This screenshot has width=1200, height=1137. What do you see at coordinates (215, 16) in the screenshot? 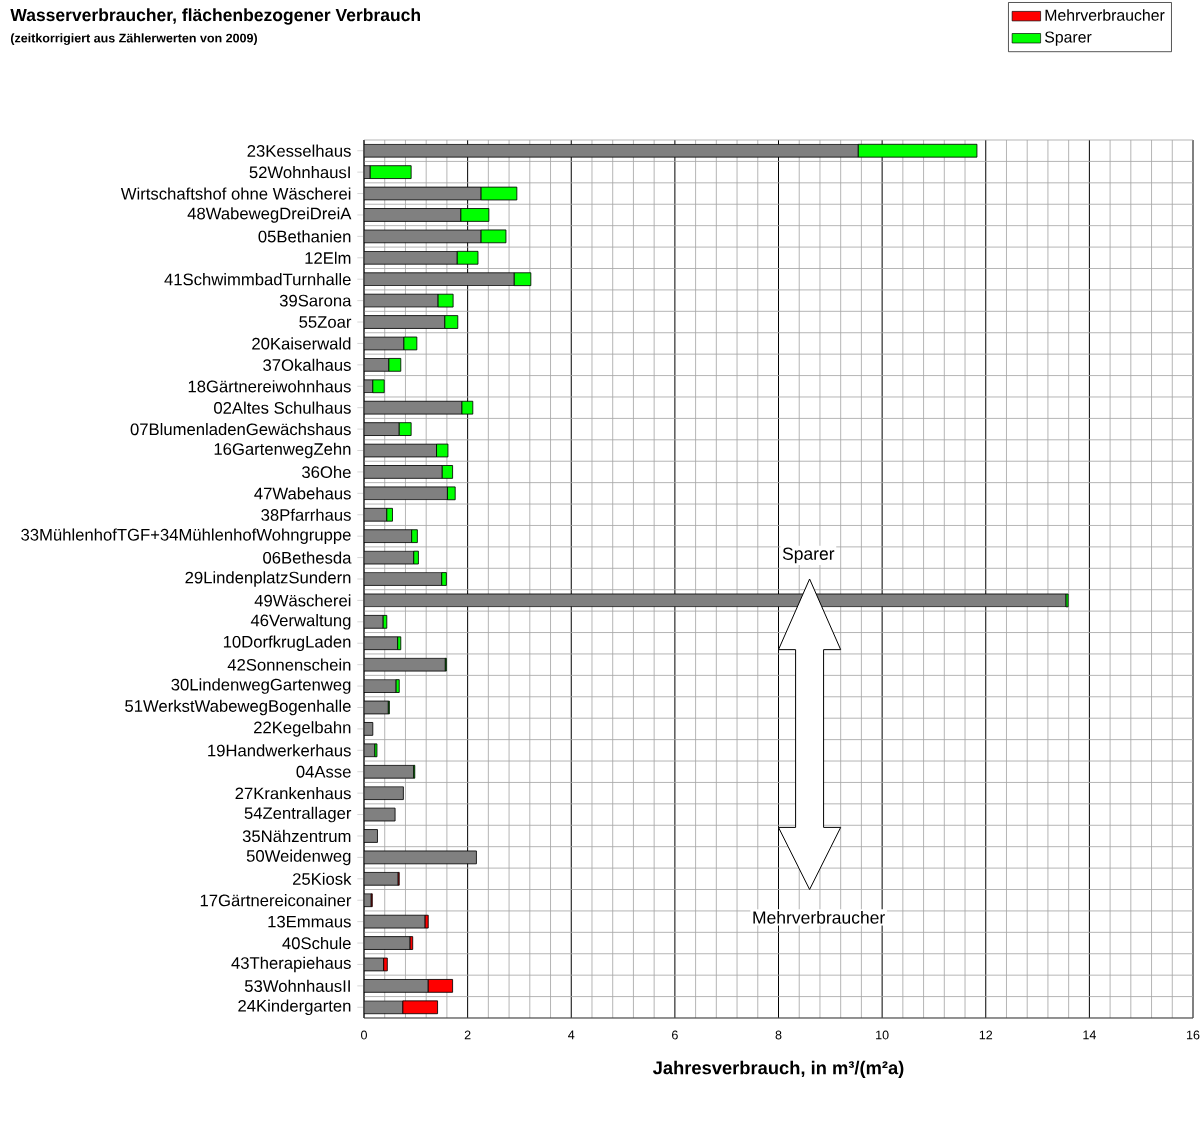
I see `text: Wasserverbraucher, flächenbezogener Verbrauch` at bounding box center [215, 16].